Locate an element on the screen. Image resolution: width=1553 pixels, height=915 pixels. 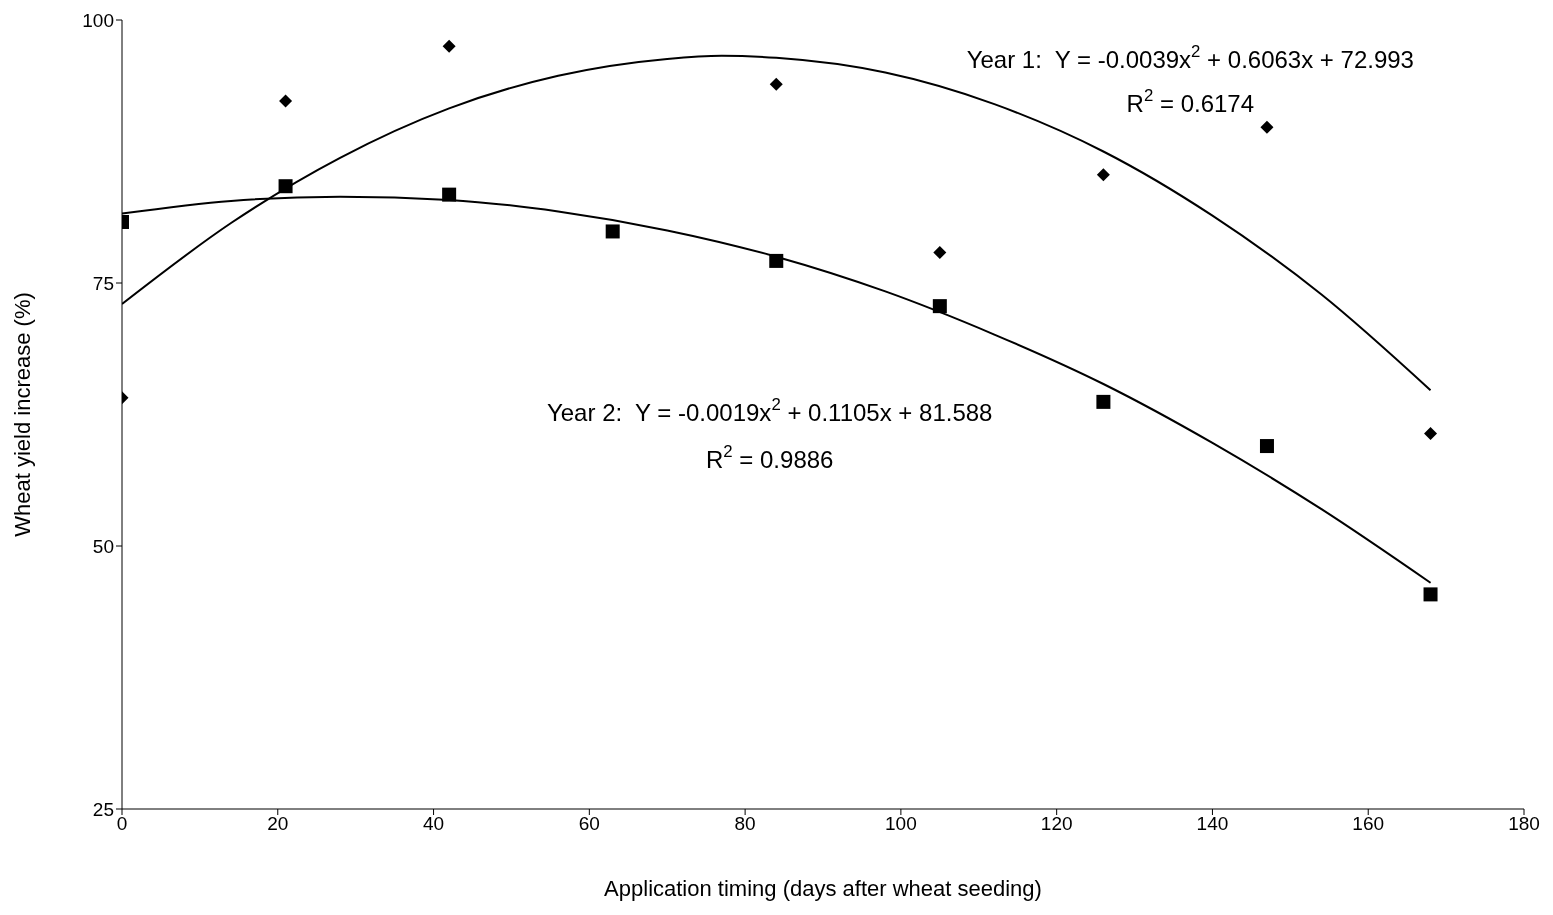
y-axis-title: Wheat yield increase (%) is located at coordinates (22, 414).